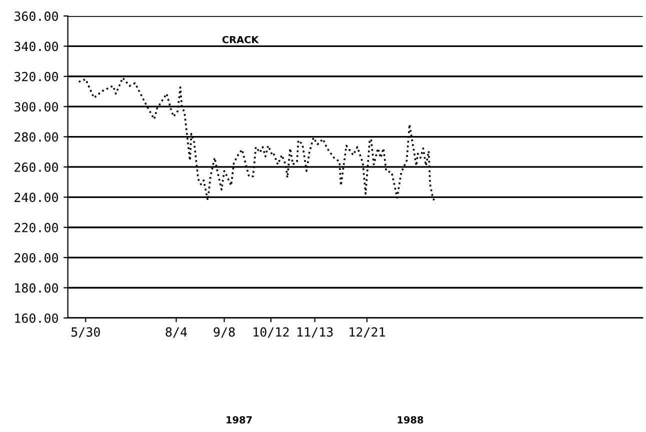 This screenshot has height=432, width=646. Describe the element at coordinates (36, 77) in the screenshot. I see `y-tick-label: 320.00` at that location.